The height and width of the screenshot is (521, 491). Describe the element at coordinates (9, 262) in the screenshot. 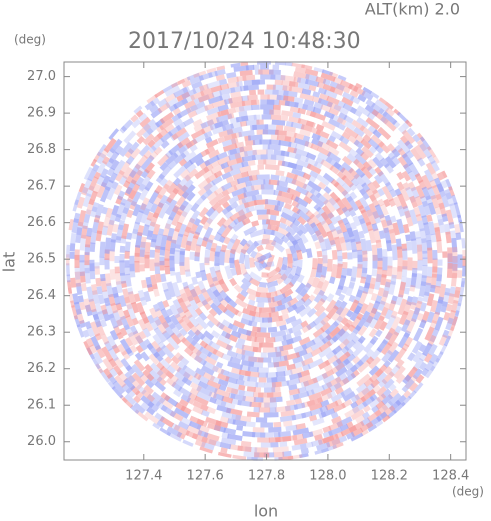

I see `y-axis-label: lat` at that location.